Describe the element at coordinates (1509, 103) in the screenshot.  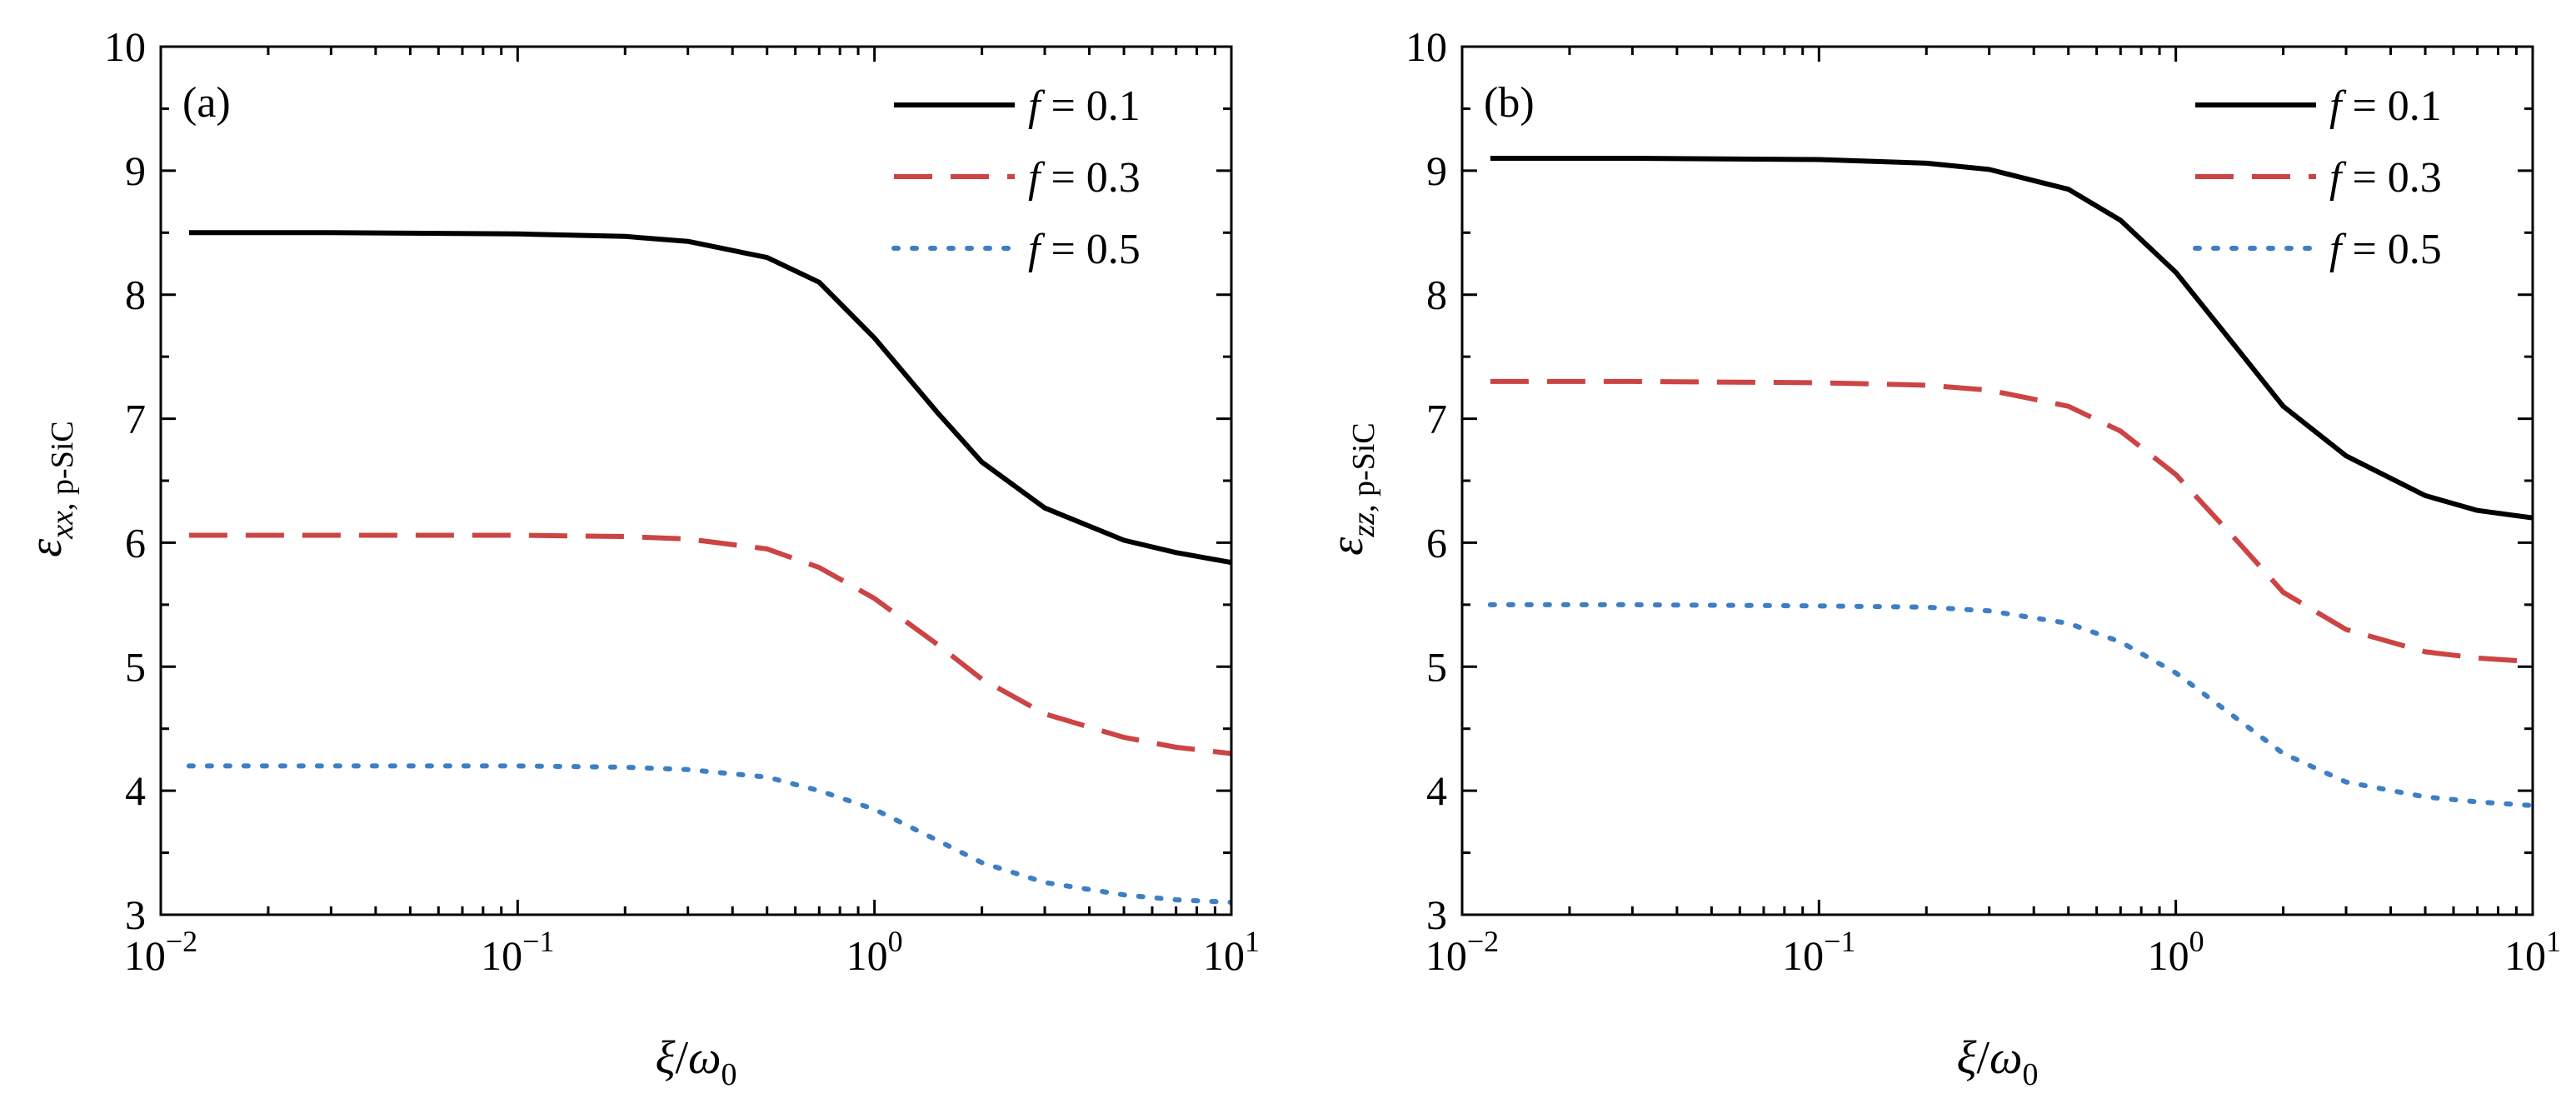
I see `panel-label: (b)` at that location.